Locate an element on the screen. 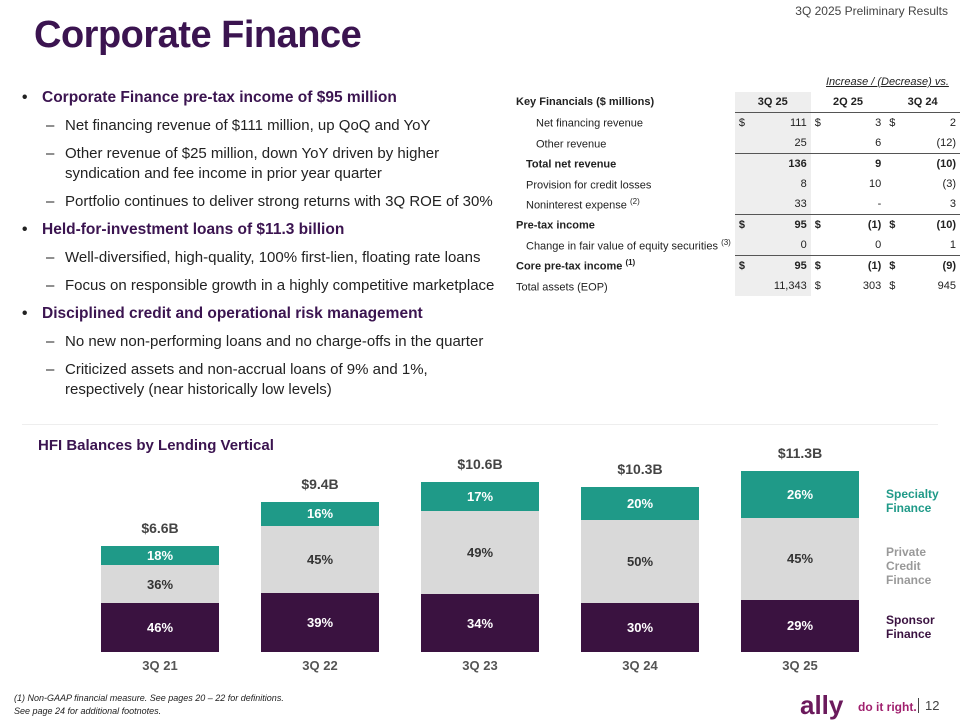  value-cell: 303 is located at coordinates (872, 286).